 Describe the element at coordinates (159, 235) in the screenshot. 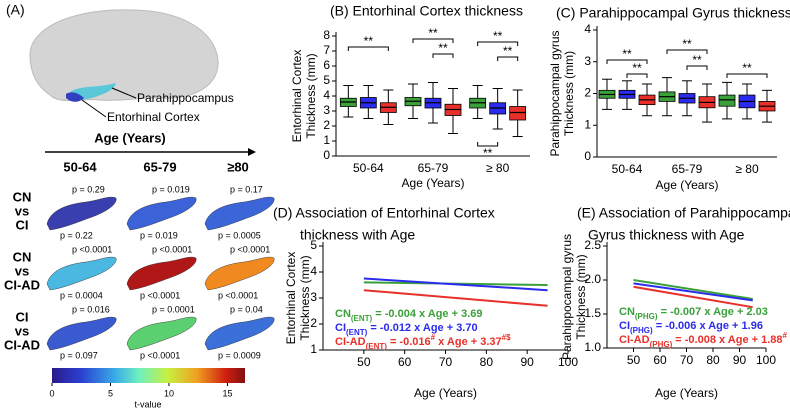

I see `p-value: p = 0.019` at that location.